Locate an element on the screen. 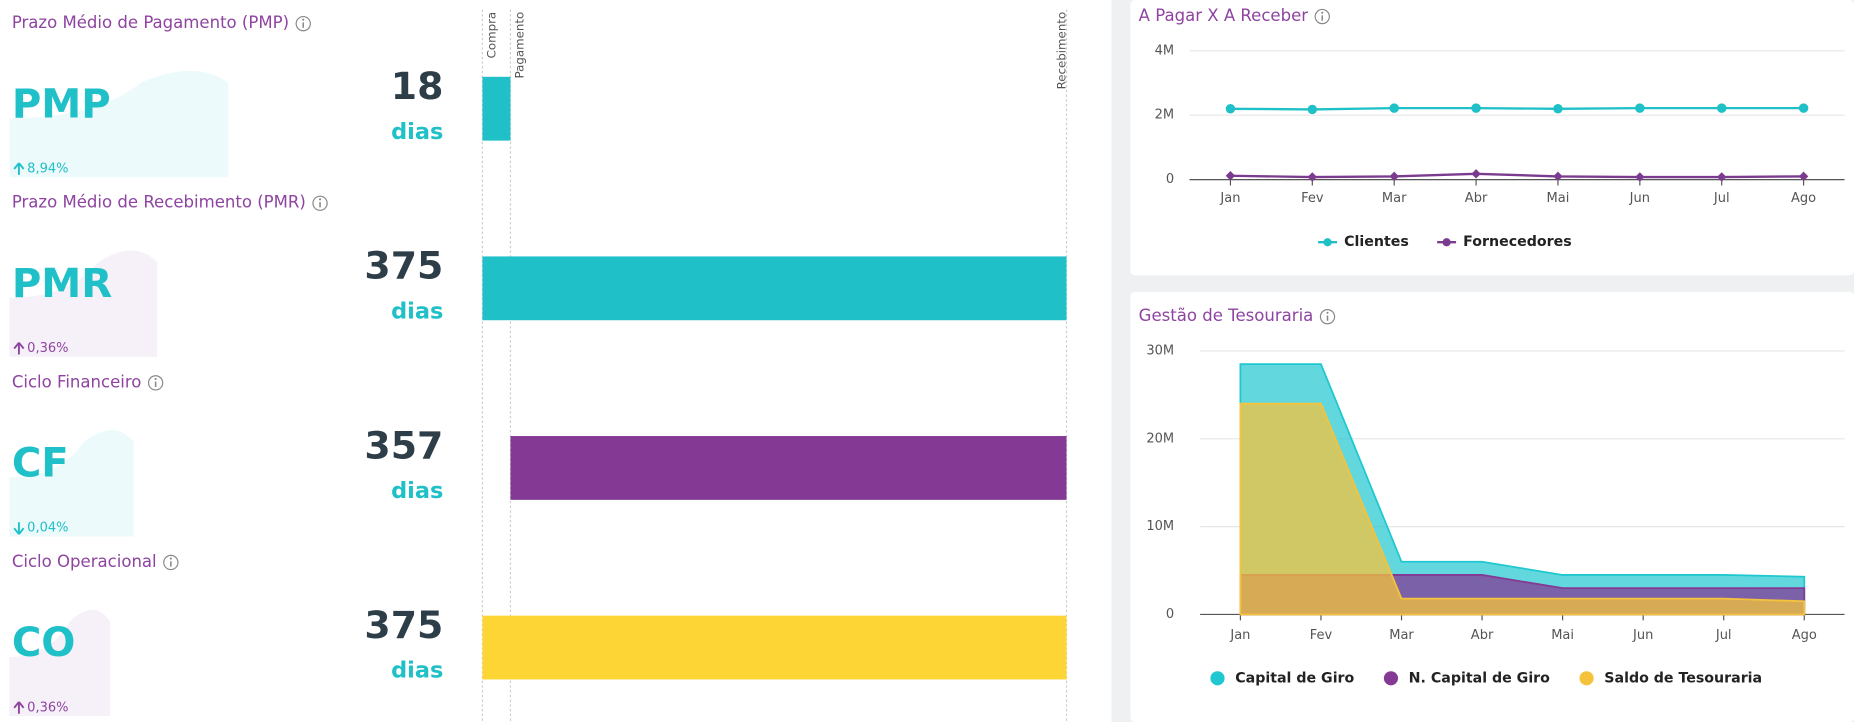 The height and width of the screenshot is (722, 1854). legend-item: Fornecedores is located at coordinates (1504, 242).